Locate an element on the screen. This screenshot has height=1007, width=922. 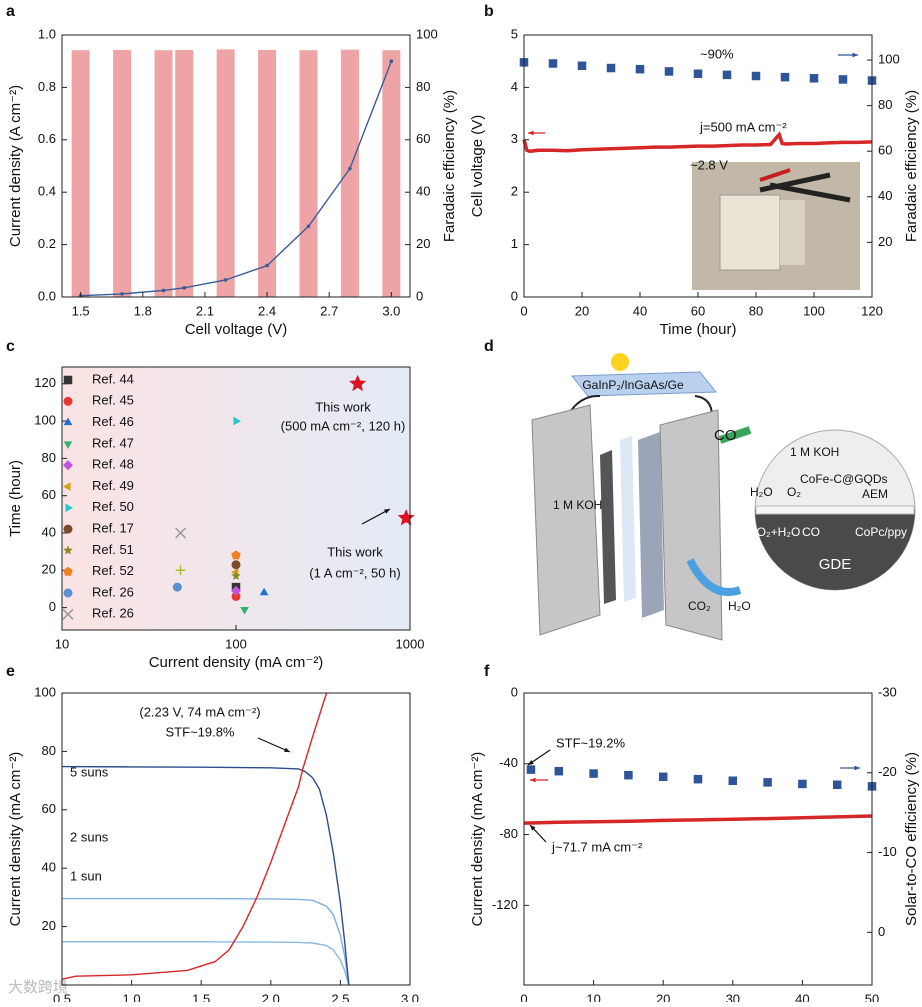
y-tick-label: 0.6 is located at coordinates (47, 138).